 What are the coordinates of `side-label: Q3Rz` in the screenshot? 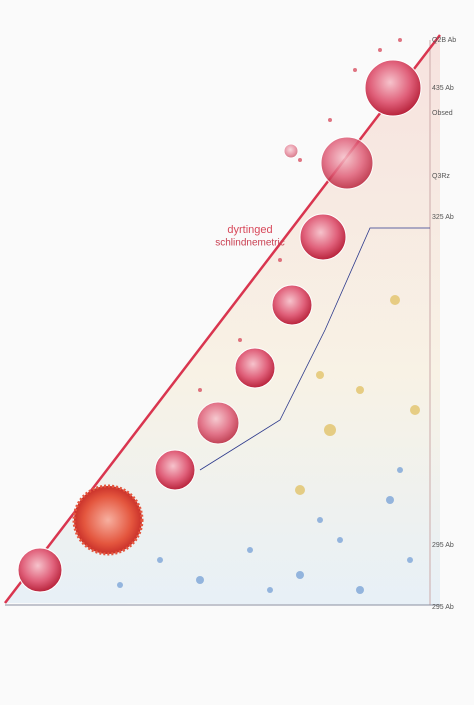 It's located at (441, 176).